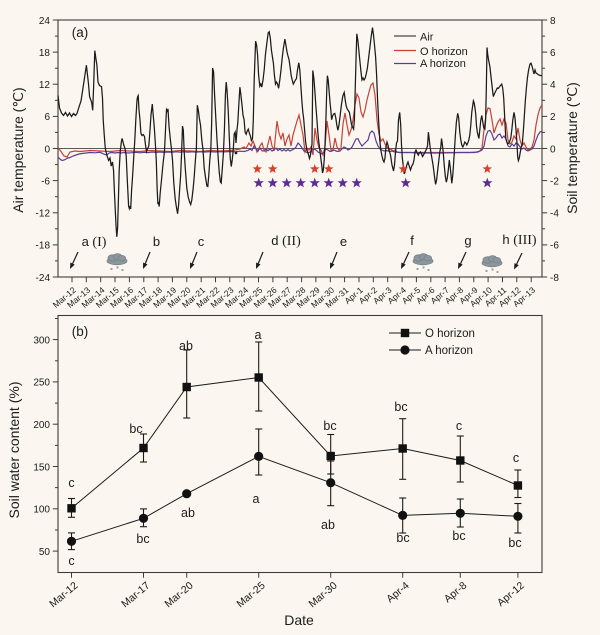 The width and height of the screenshot is (600, 635). Describe the element at coordinates (45, 85) in the screenshot. I see `svg-text: 12` at that location.